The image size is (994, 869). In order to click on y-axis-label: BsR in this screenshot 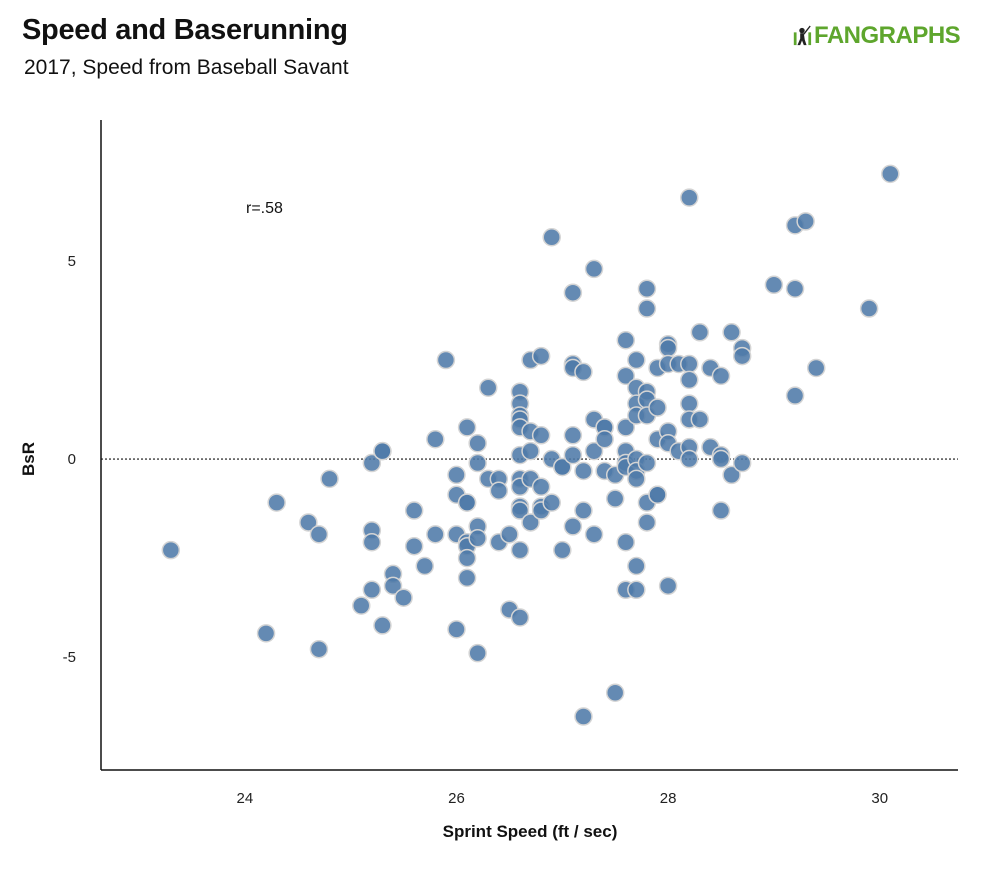, I will do `click(28, 459)`.